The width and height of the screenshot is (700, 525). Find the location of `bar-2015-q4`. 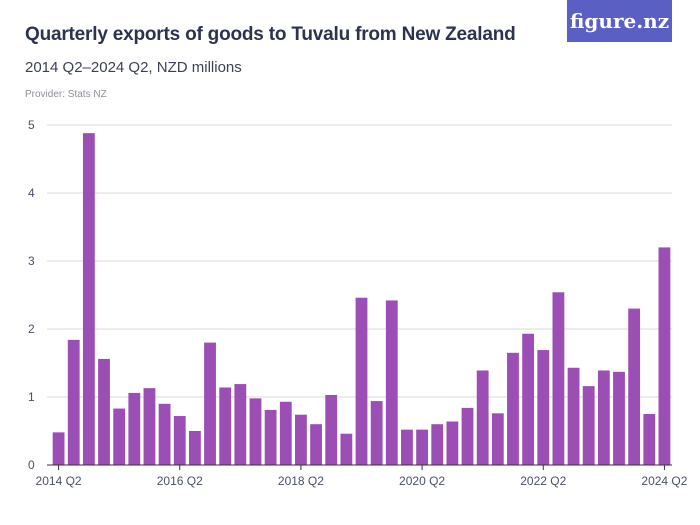

bar-2015-q4 is located at coordinates (149, 426).